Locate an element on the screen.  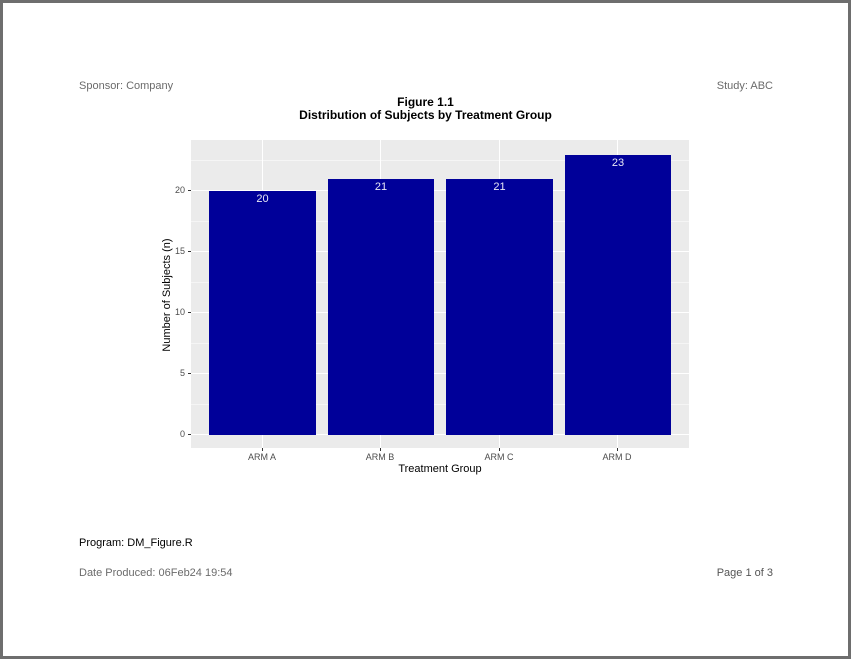
x-tick-label: ARM D is located at coordinates (617, 457).